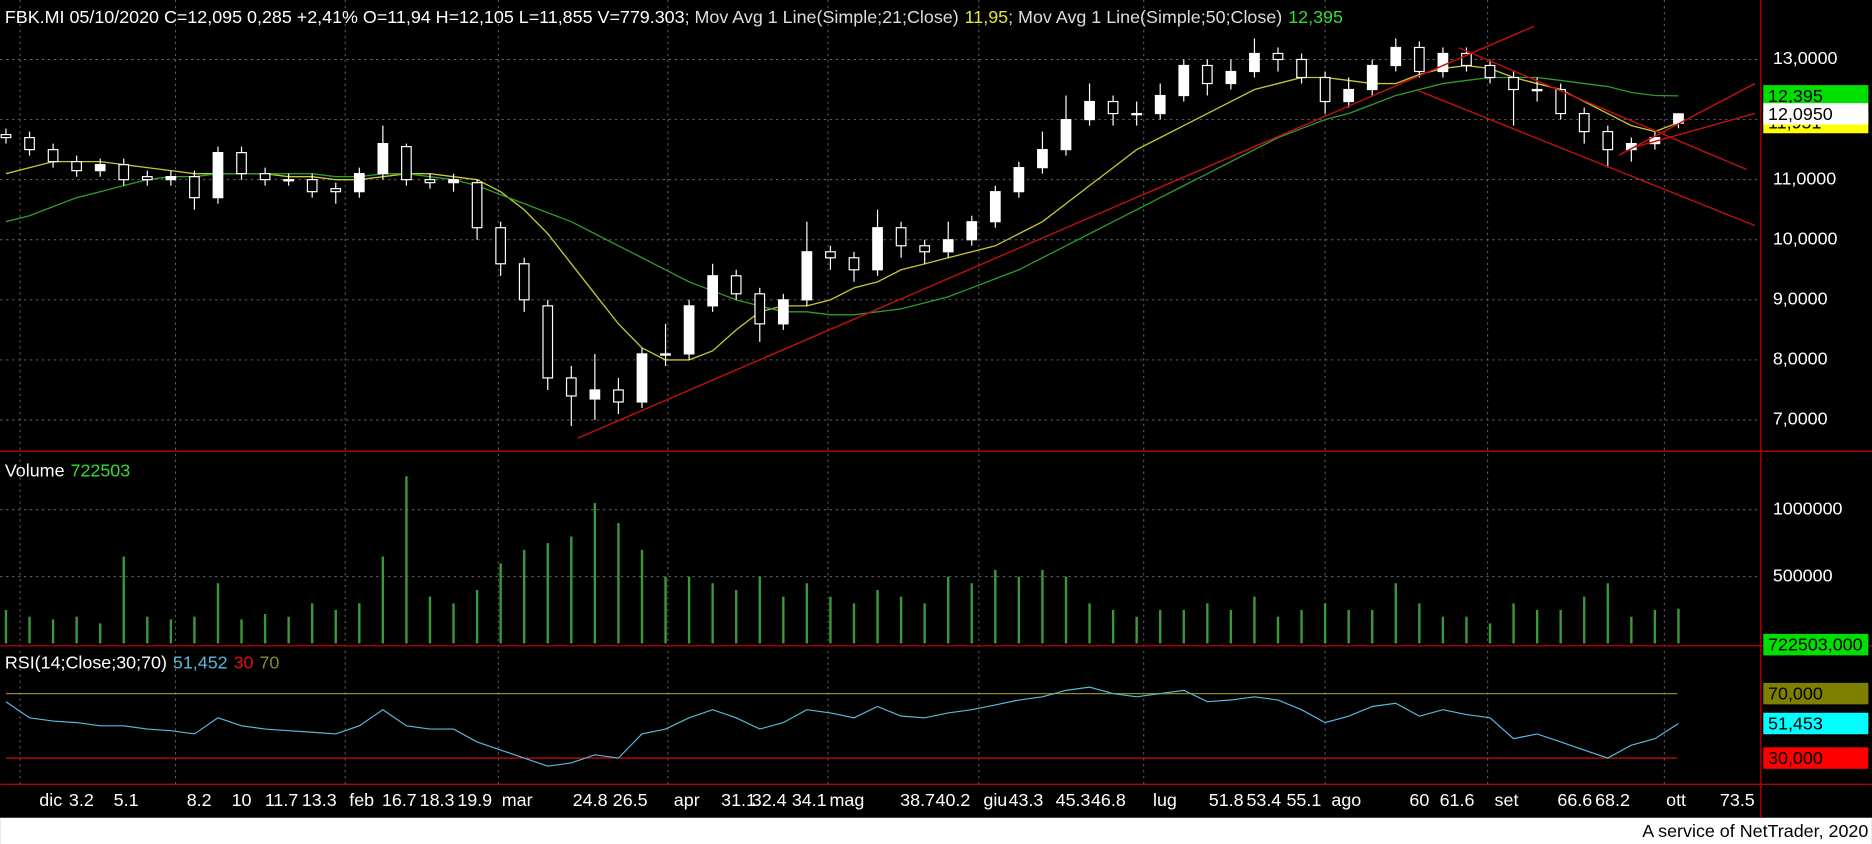 This screenshot has width=1872, height=844. Describe the element at coordinates (361, 800) in the screenshot. I see `x-tick-label: feb` at that location.